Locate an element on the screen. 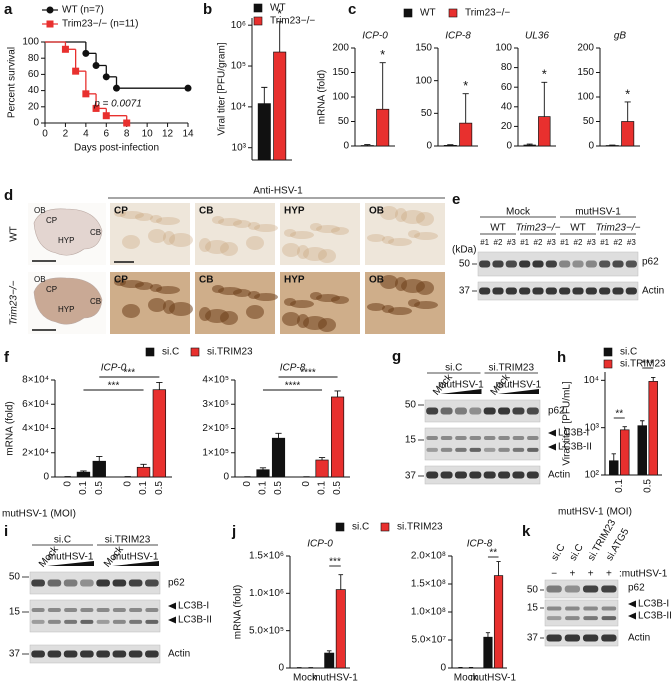  y-axis-label: Percent survival is located at coordinates (12, 82).